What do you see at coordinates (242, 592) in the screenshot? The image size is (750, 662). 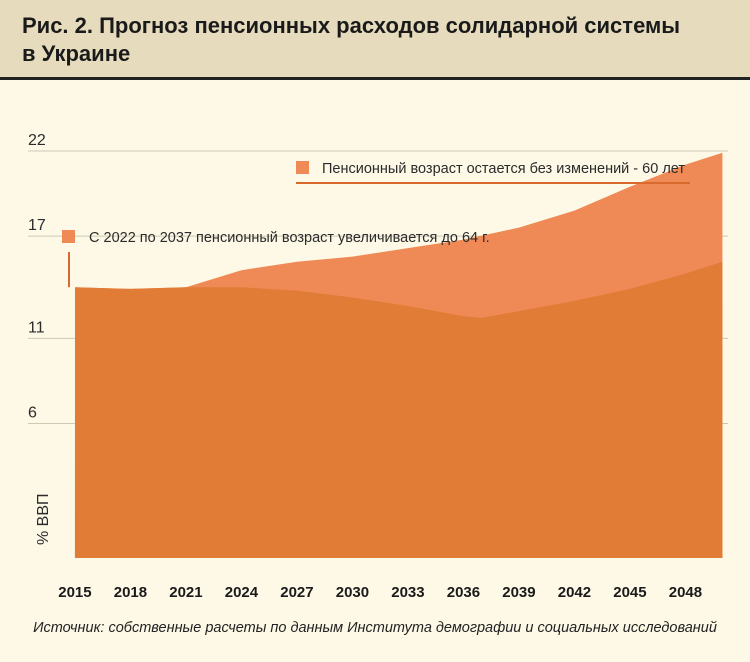 I see `xtick-label-2024: 2024` at bounding box center [242, 592].